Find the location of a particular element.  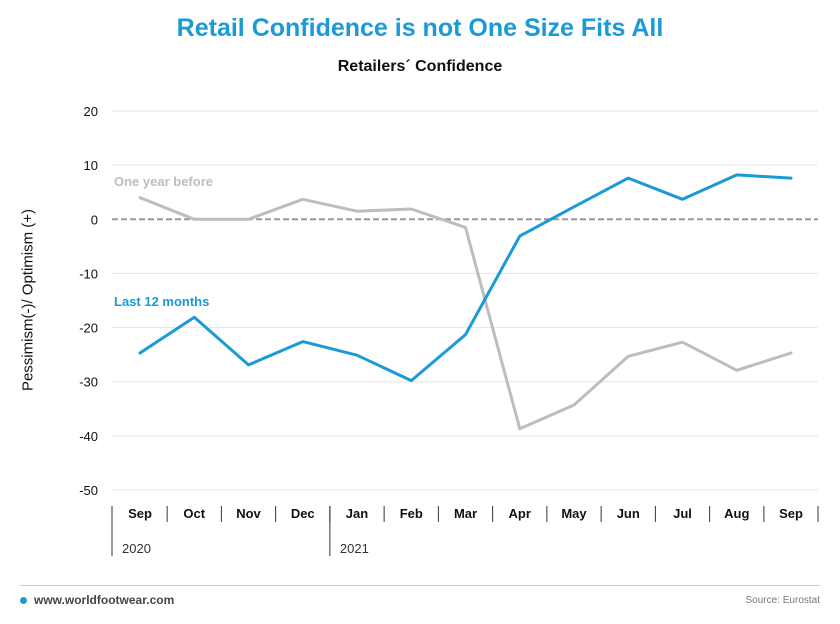

y-tick-label: 20 is located at coordinates (91, 111).